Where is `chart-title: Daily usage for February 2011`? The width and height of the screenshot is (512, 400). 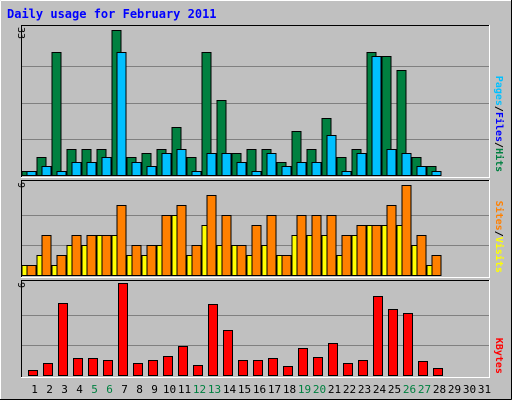 chart-title: Daily usage for February 2011 is located at coordinates (112, 14).